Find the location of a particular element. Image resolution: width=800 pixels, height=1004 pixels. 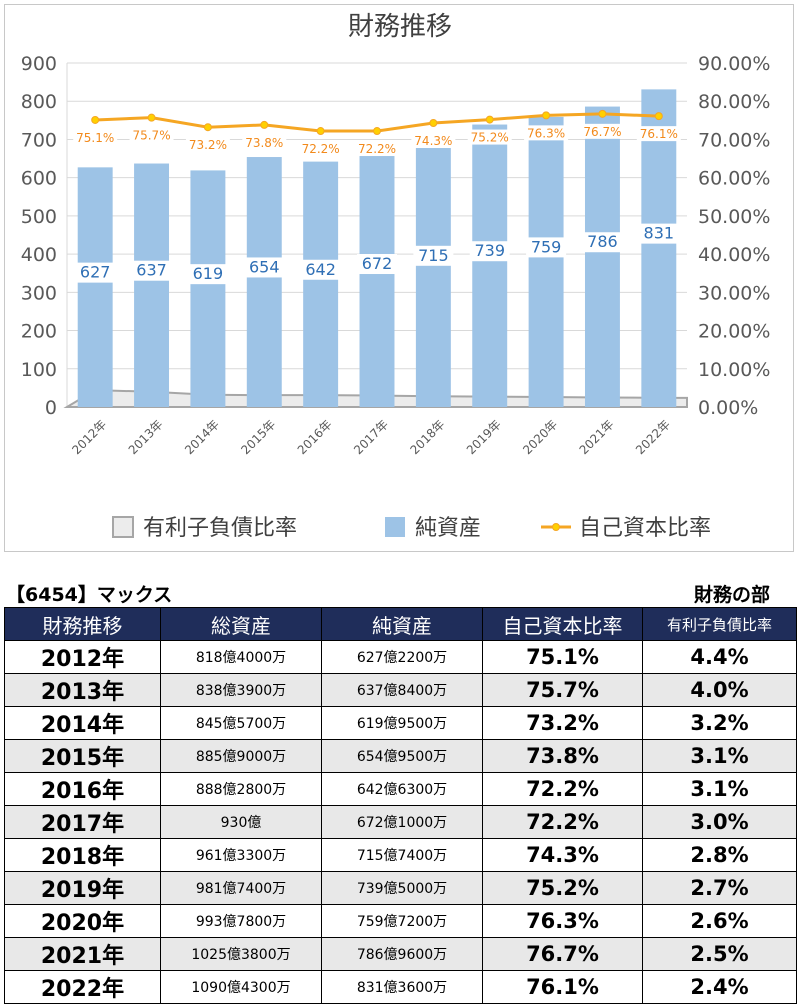

cell-debt-ratio: 2.5% is located at coordinates (719, 954).